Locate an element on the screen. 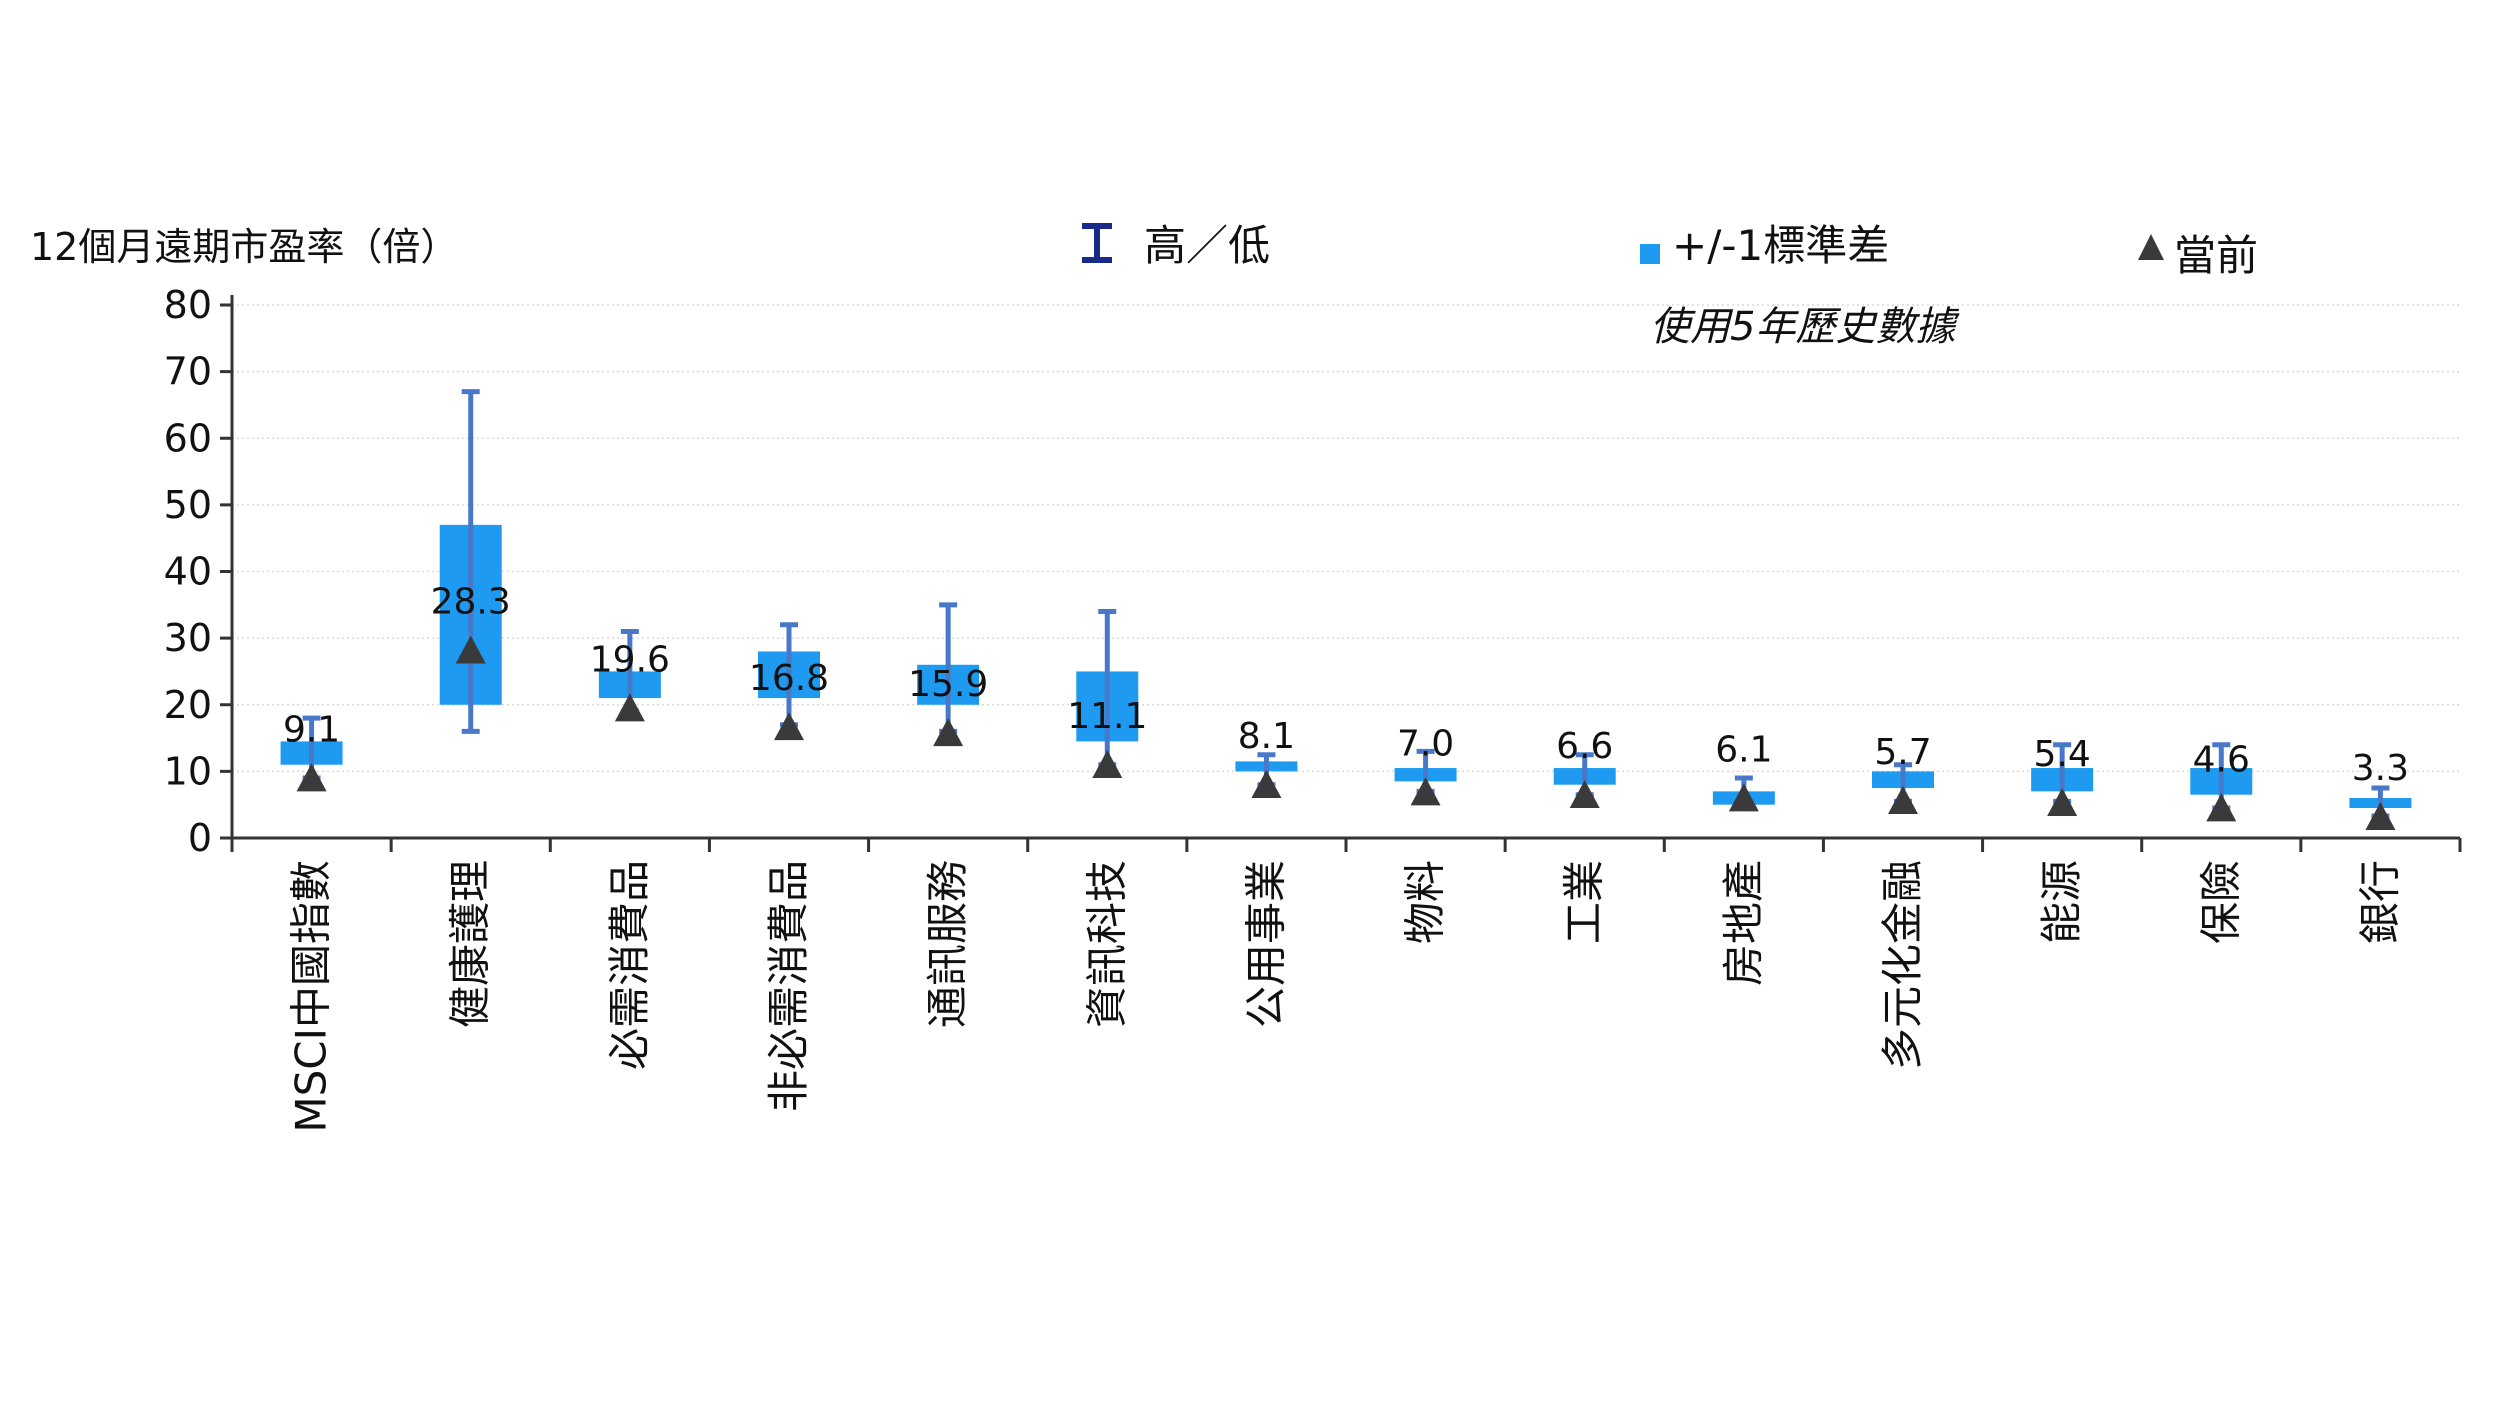 Image resolution: width=2496 pixels, height=1408 pixels. y-tick-label: 20 is located at coordinates (188, 705).